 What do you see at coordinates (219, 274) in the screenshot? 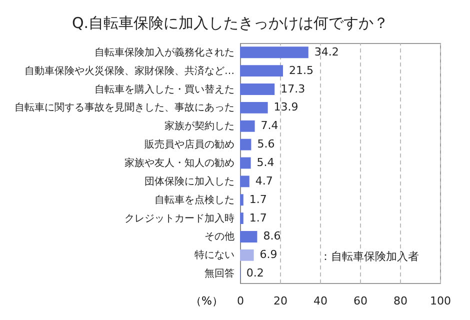
I see `y-tick-label: 無回答` at bounding box center [219, 274].